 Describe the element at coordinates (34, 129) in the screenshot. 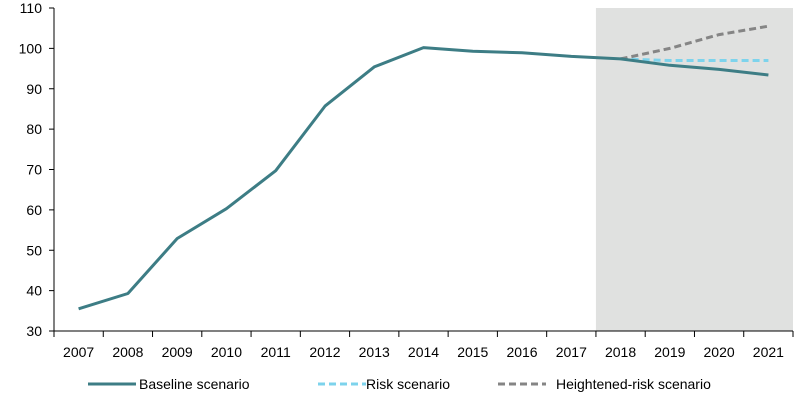

I see `y-tick-label: 80` at that location.